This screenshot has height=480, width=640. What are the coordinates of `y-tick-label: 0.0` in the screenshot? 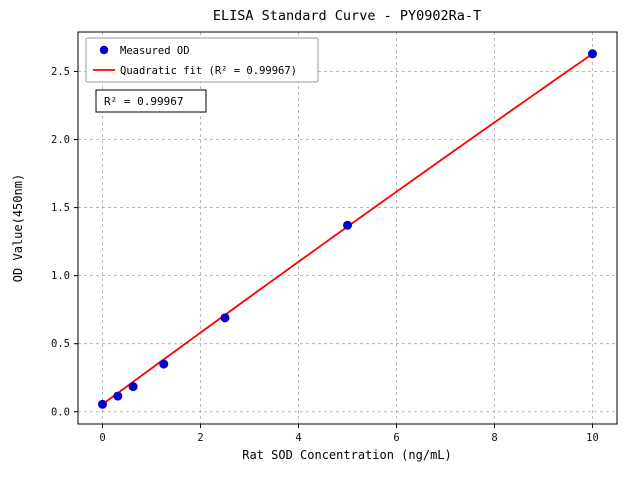 It's located at (60, 412).